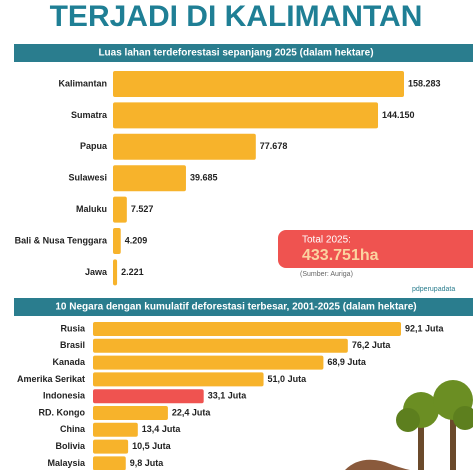 The height and width of the screenshot is (475, 473). Describe the element at coordinates (326, 274) in the screenshot. I see `source: (Sumber: Auriga)` at that location.